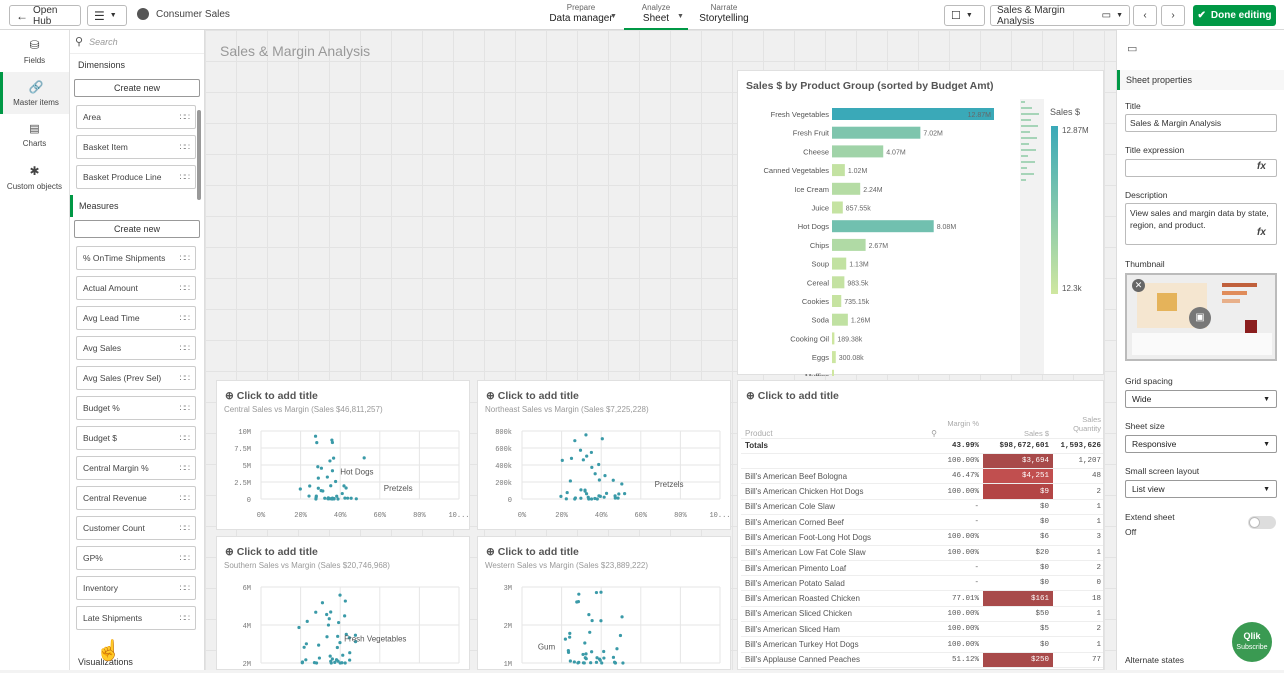 The height and width of the screenshot is (673, 1284). Describe the element at coordinates (1155, 660) in the screenshot. I see `alternate-states-header: Alternate states` at that location.